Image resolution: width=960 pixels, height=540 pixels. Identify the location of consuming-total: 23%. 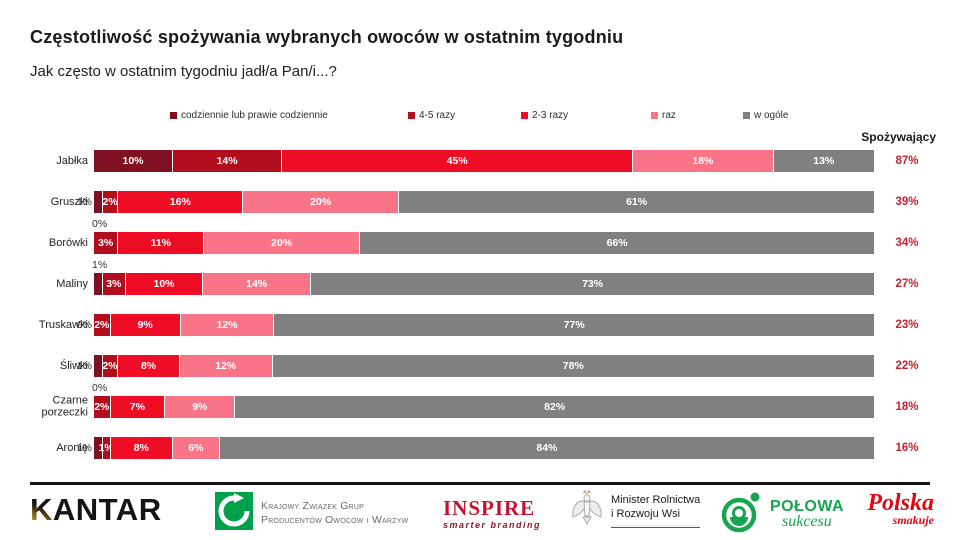
(907, 325).